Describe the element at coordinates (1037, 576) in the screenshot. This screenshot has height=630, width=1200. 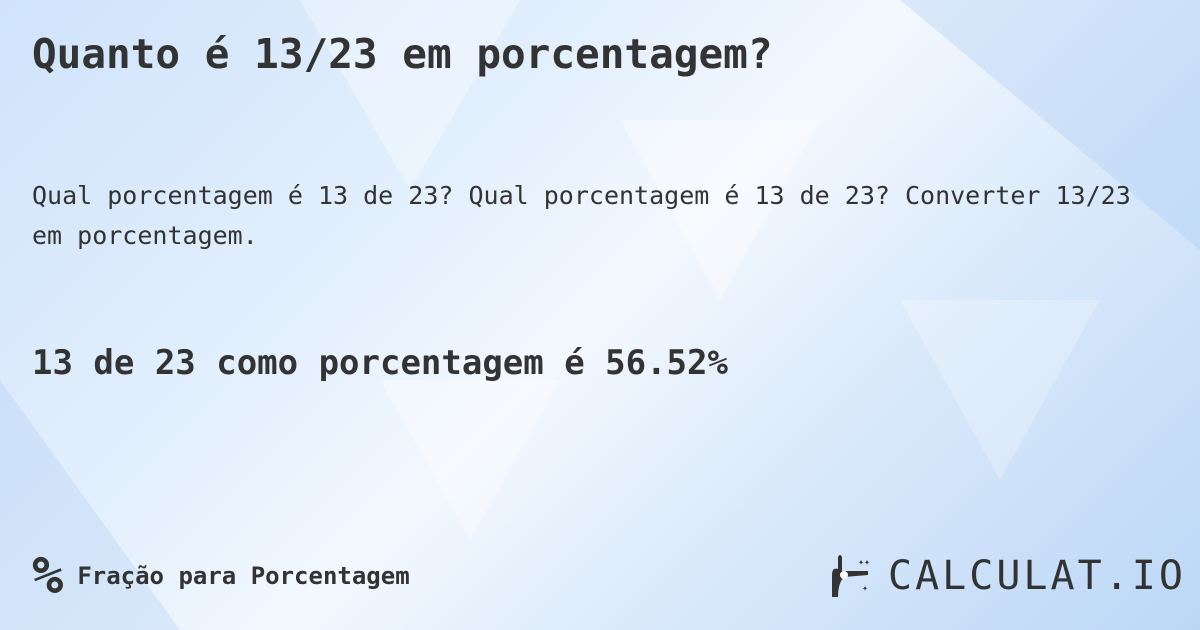
I see `logo-text: CALCULAT.IO` at that location.